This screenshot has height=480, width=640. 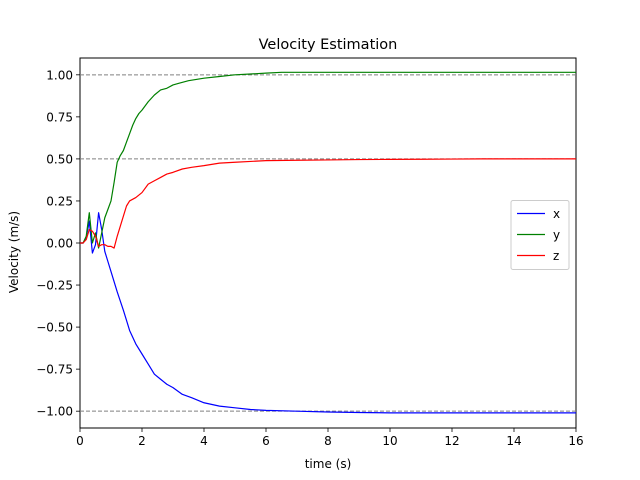 What do you see at coordinates (80, 441) in the screenshot?
I see `x-tick-label: 0` at bounding box center [80, 441].